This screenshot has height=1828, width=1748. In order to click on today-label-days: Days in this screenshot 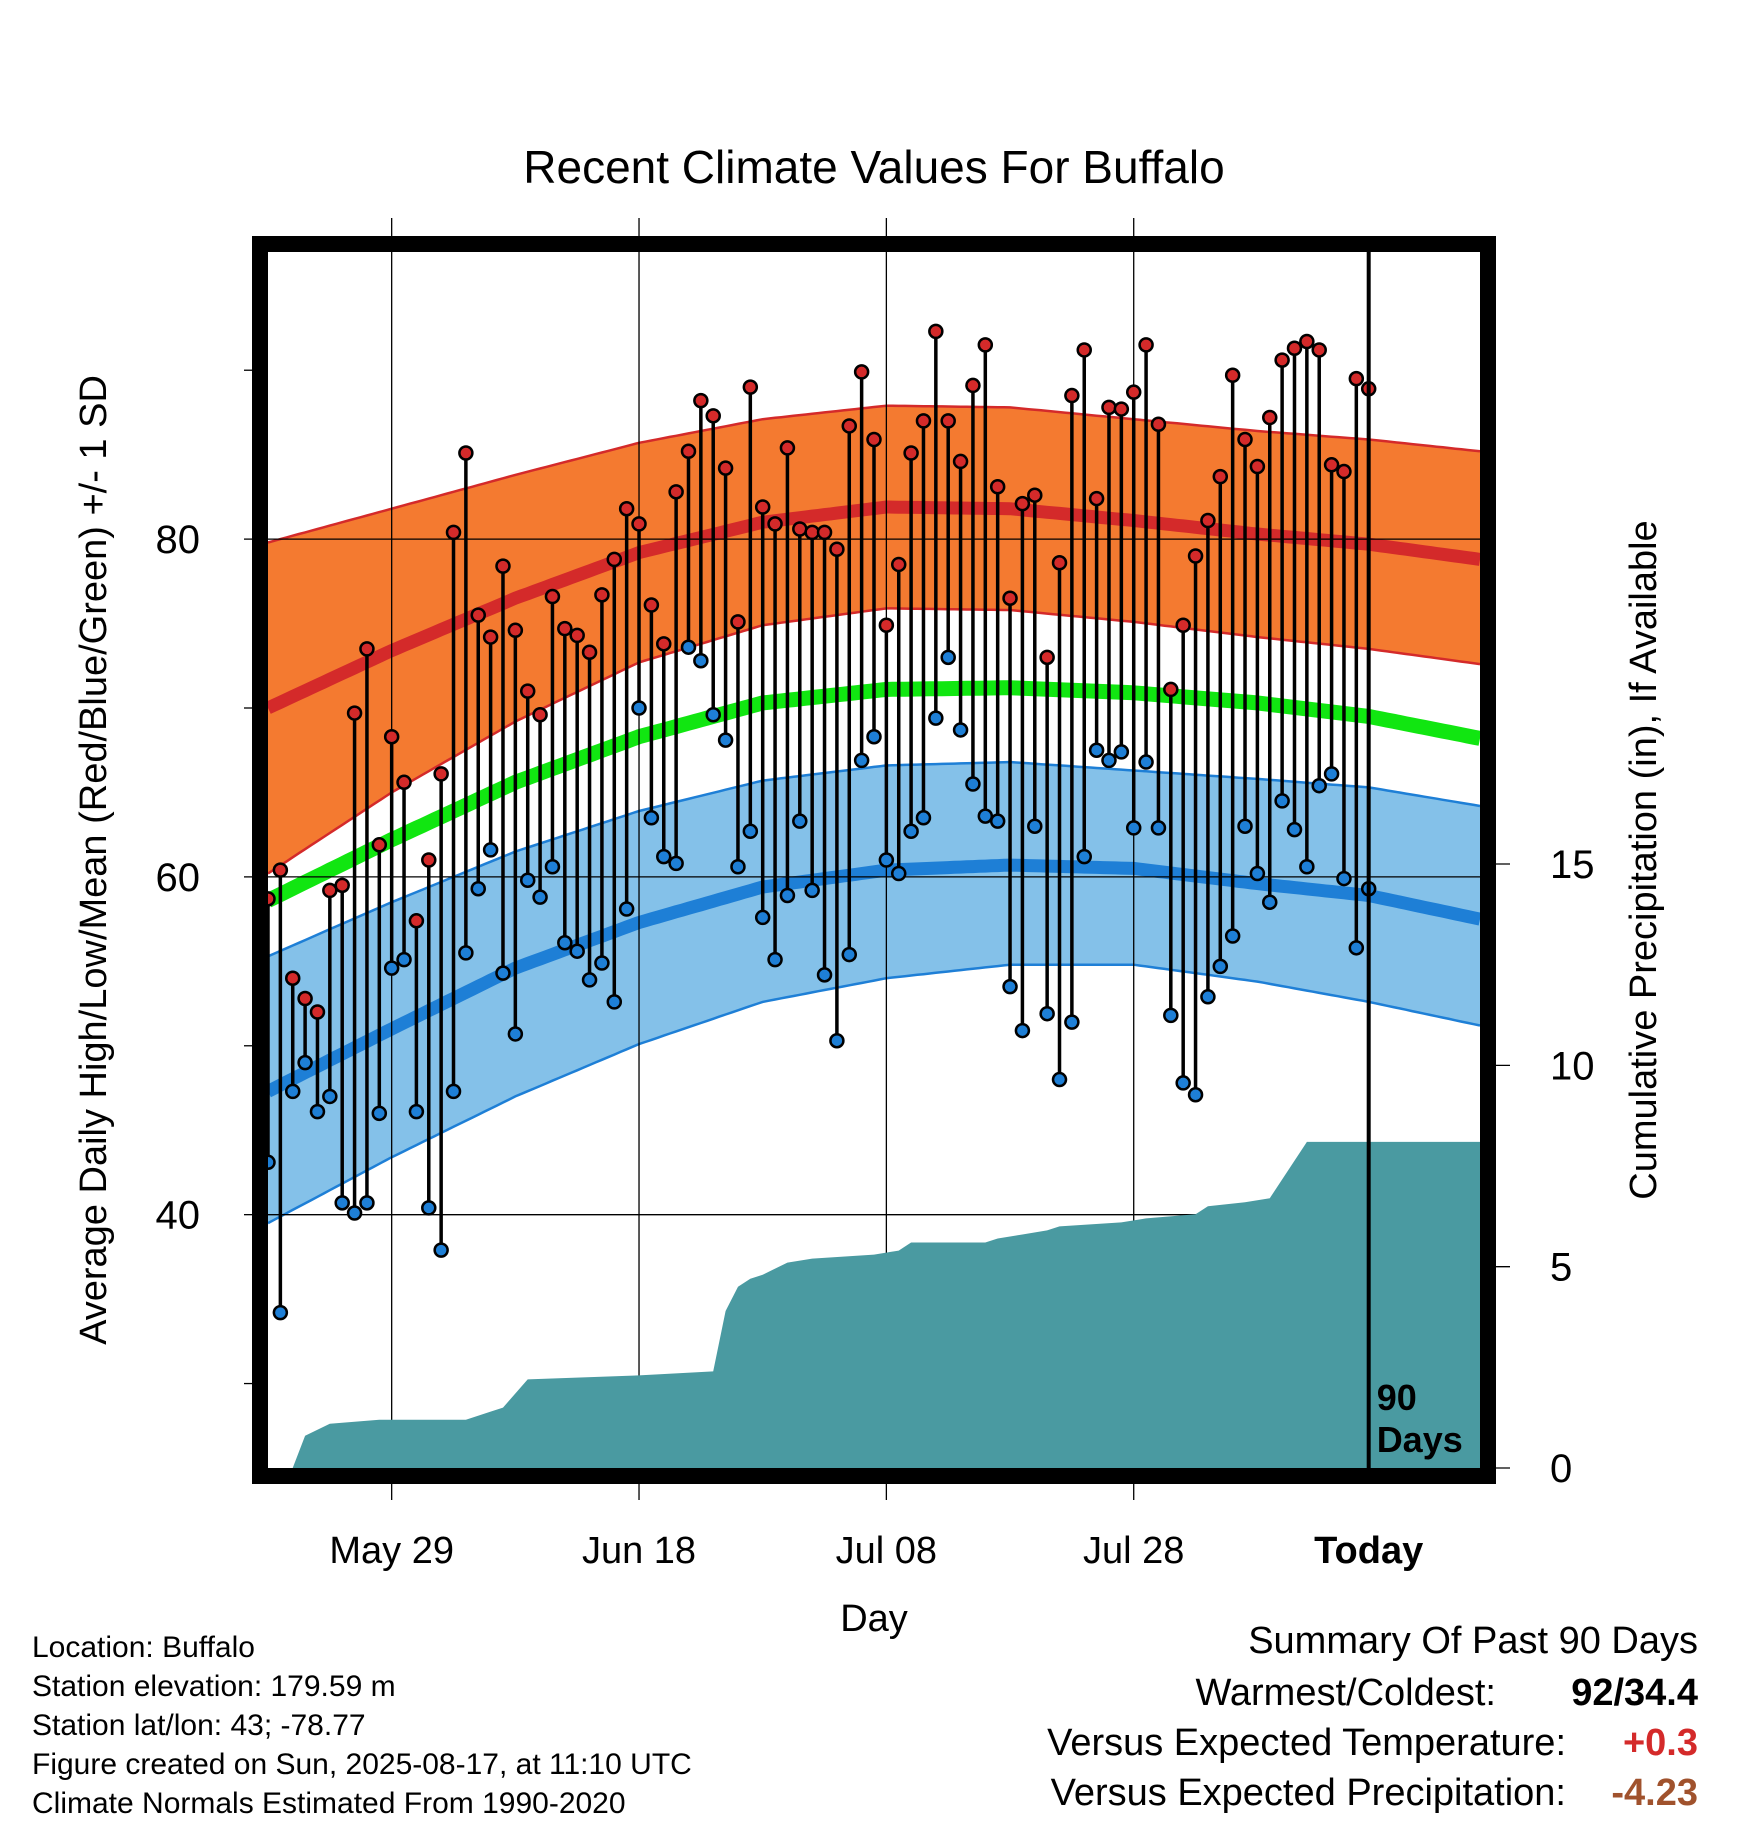, I will do `click(1420, 1439)`.